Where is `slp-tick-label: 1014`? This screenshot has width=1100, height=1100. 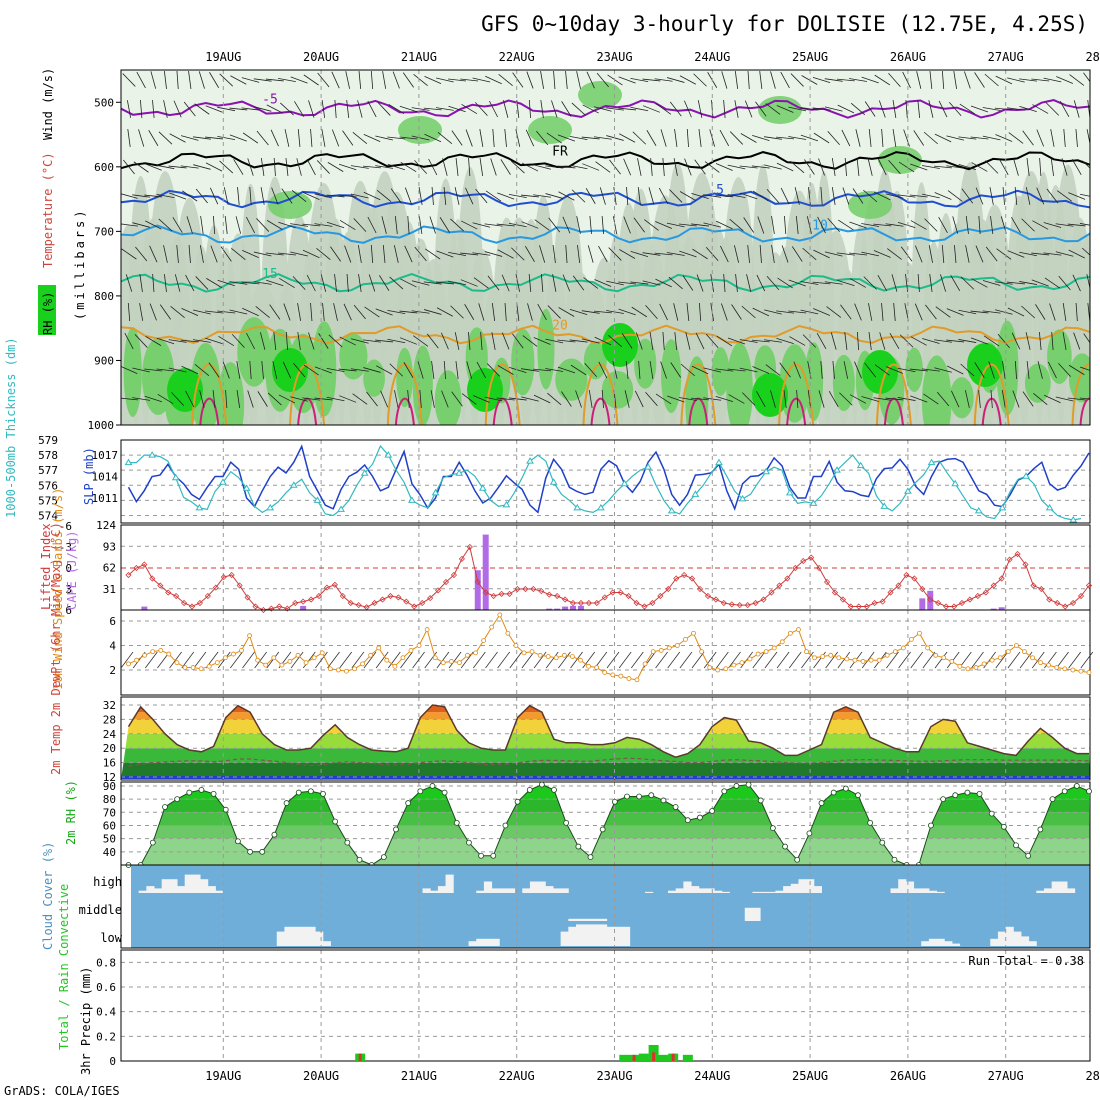
slp-tick-label: 1014 is located at coordinates (105, 477).